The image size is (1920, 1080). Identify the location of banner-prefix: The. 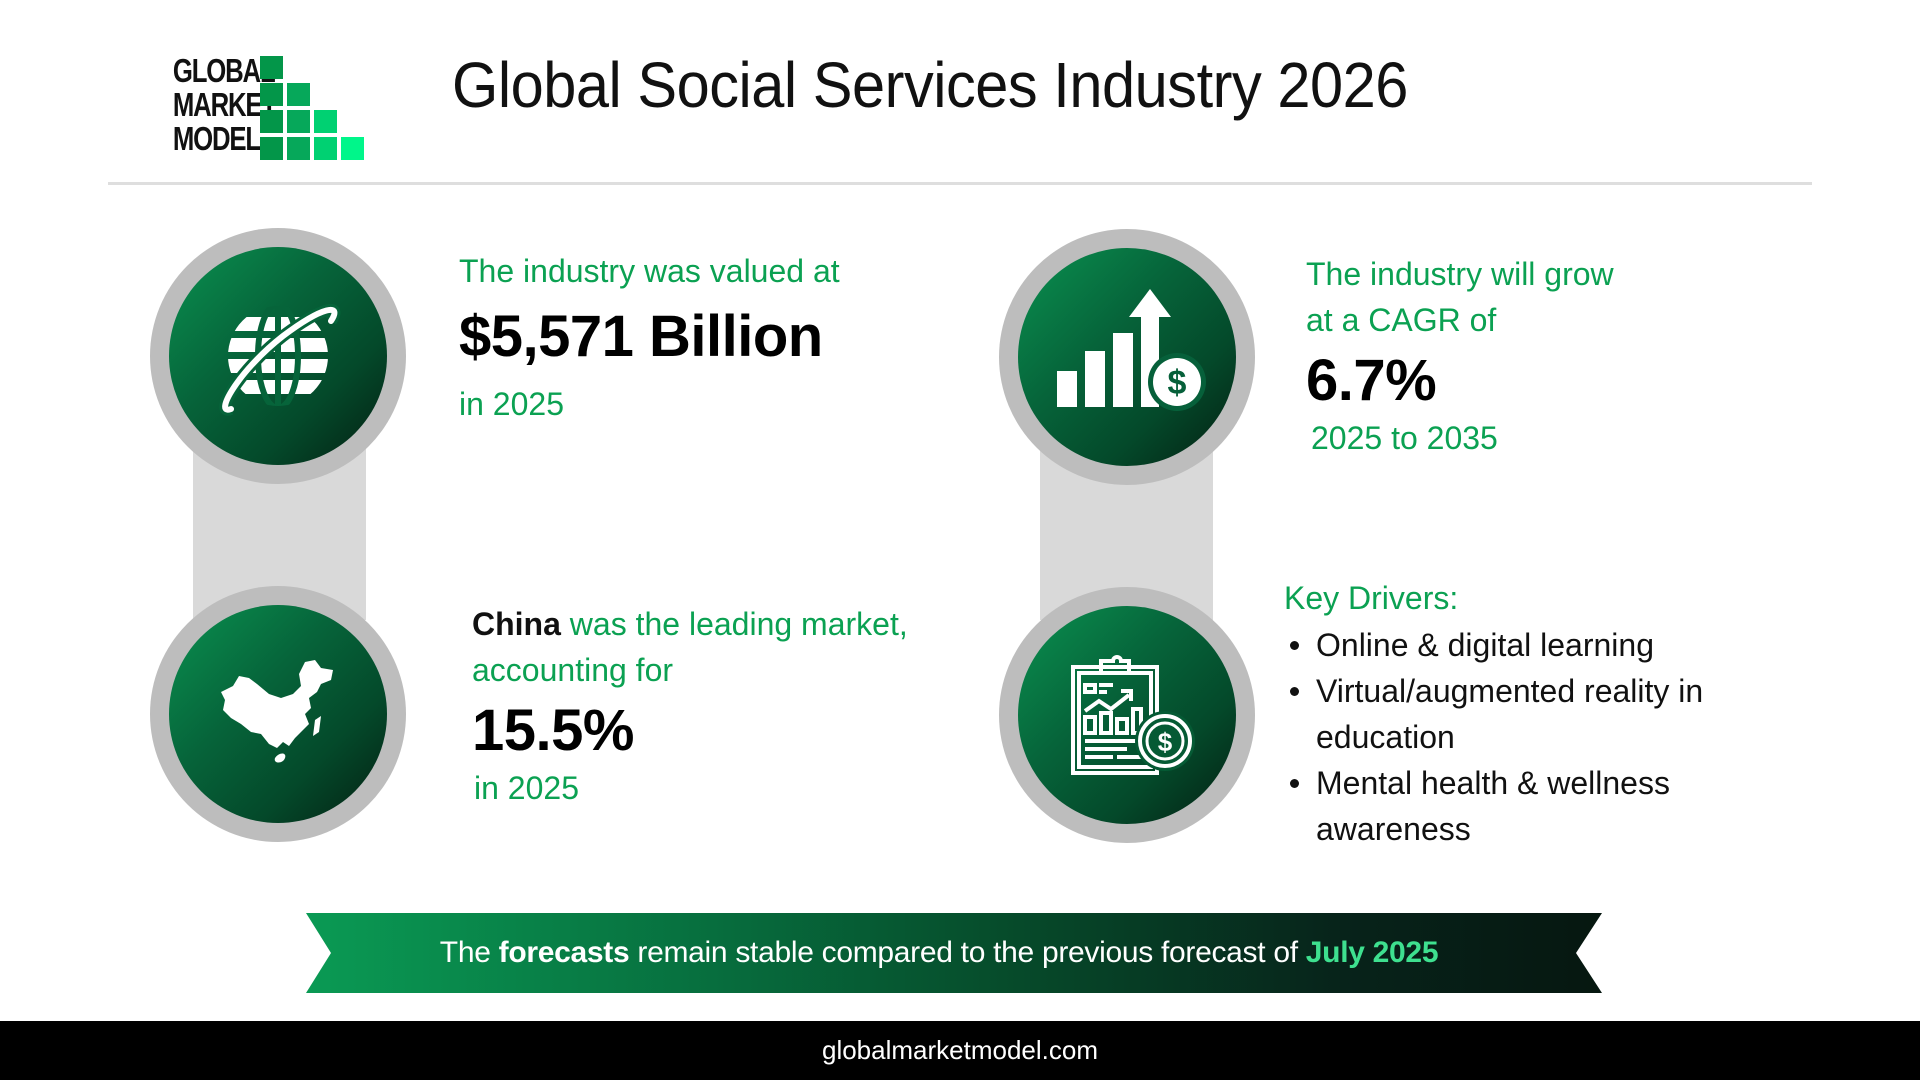
(469, 952).